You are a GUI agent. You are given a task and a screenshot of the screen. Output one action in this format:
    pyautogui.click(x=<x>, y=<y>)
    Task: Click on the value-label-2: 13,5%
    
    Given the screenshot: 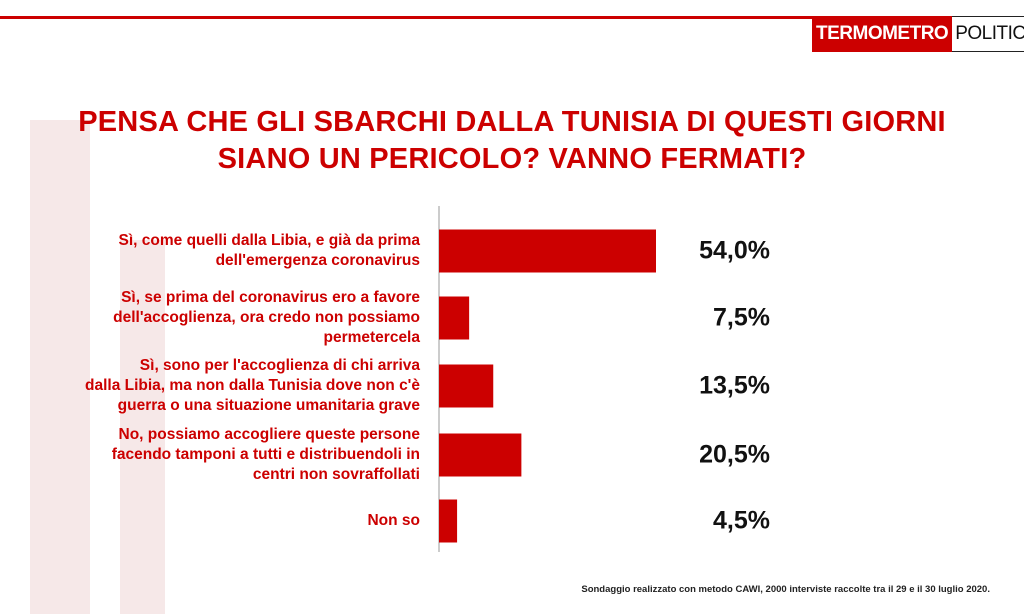 What is the action you would take?
    pyautogui.click(x=734, y=385)
    